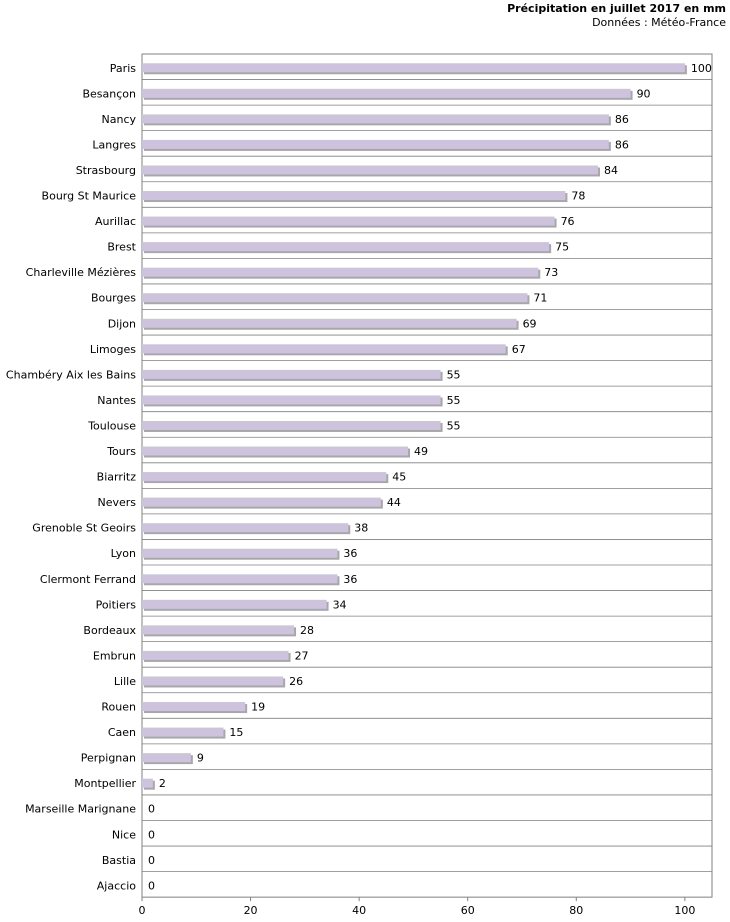  Describe the element at coordinates (115, 221) in the screenshot. I see `category-label: Aurillac` at that location.